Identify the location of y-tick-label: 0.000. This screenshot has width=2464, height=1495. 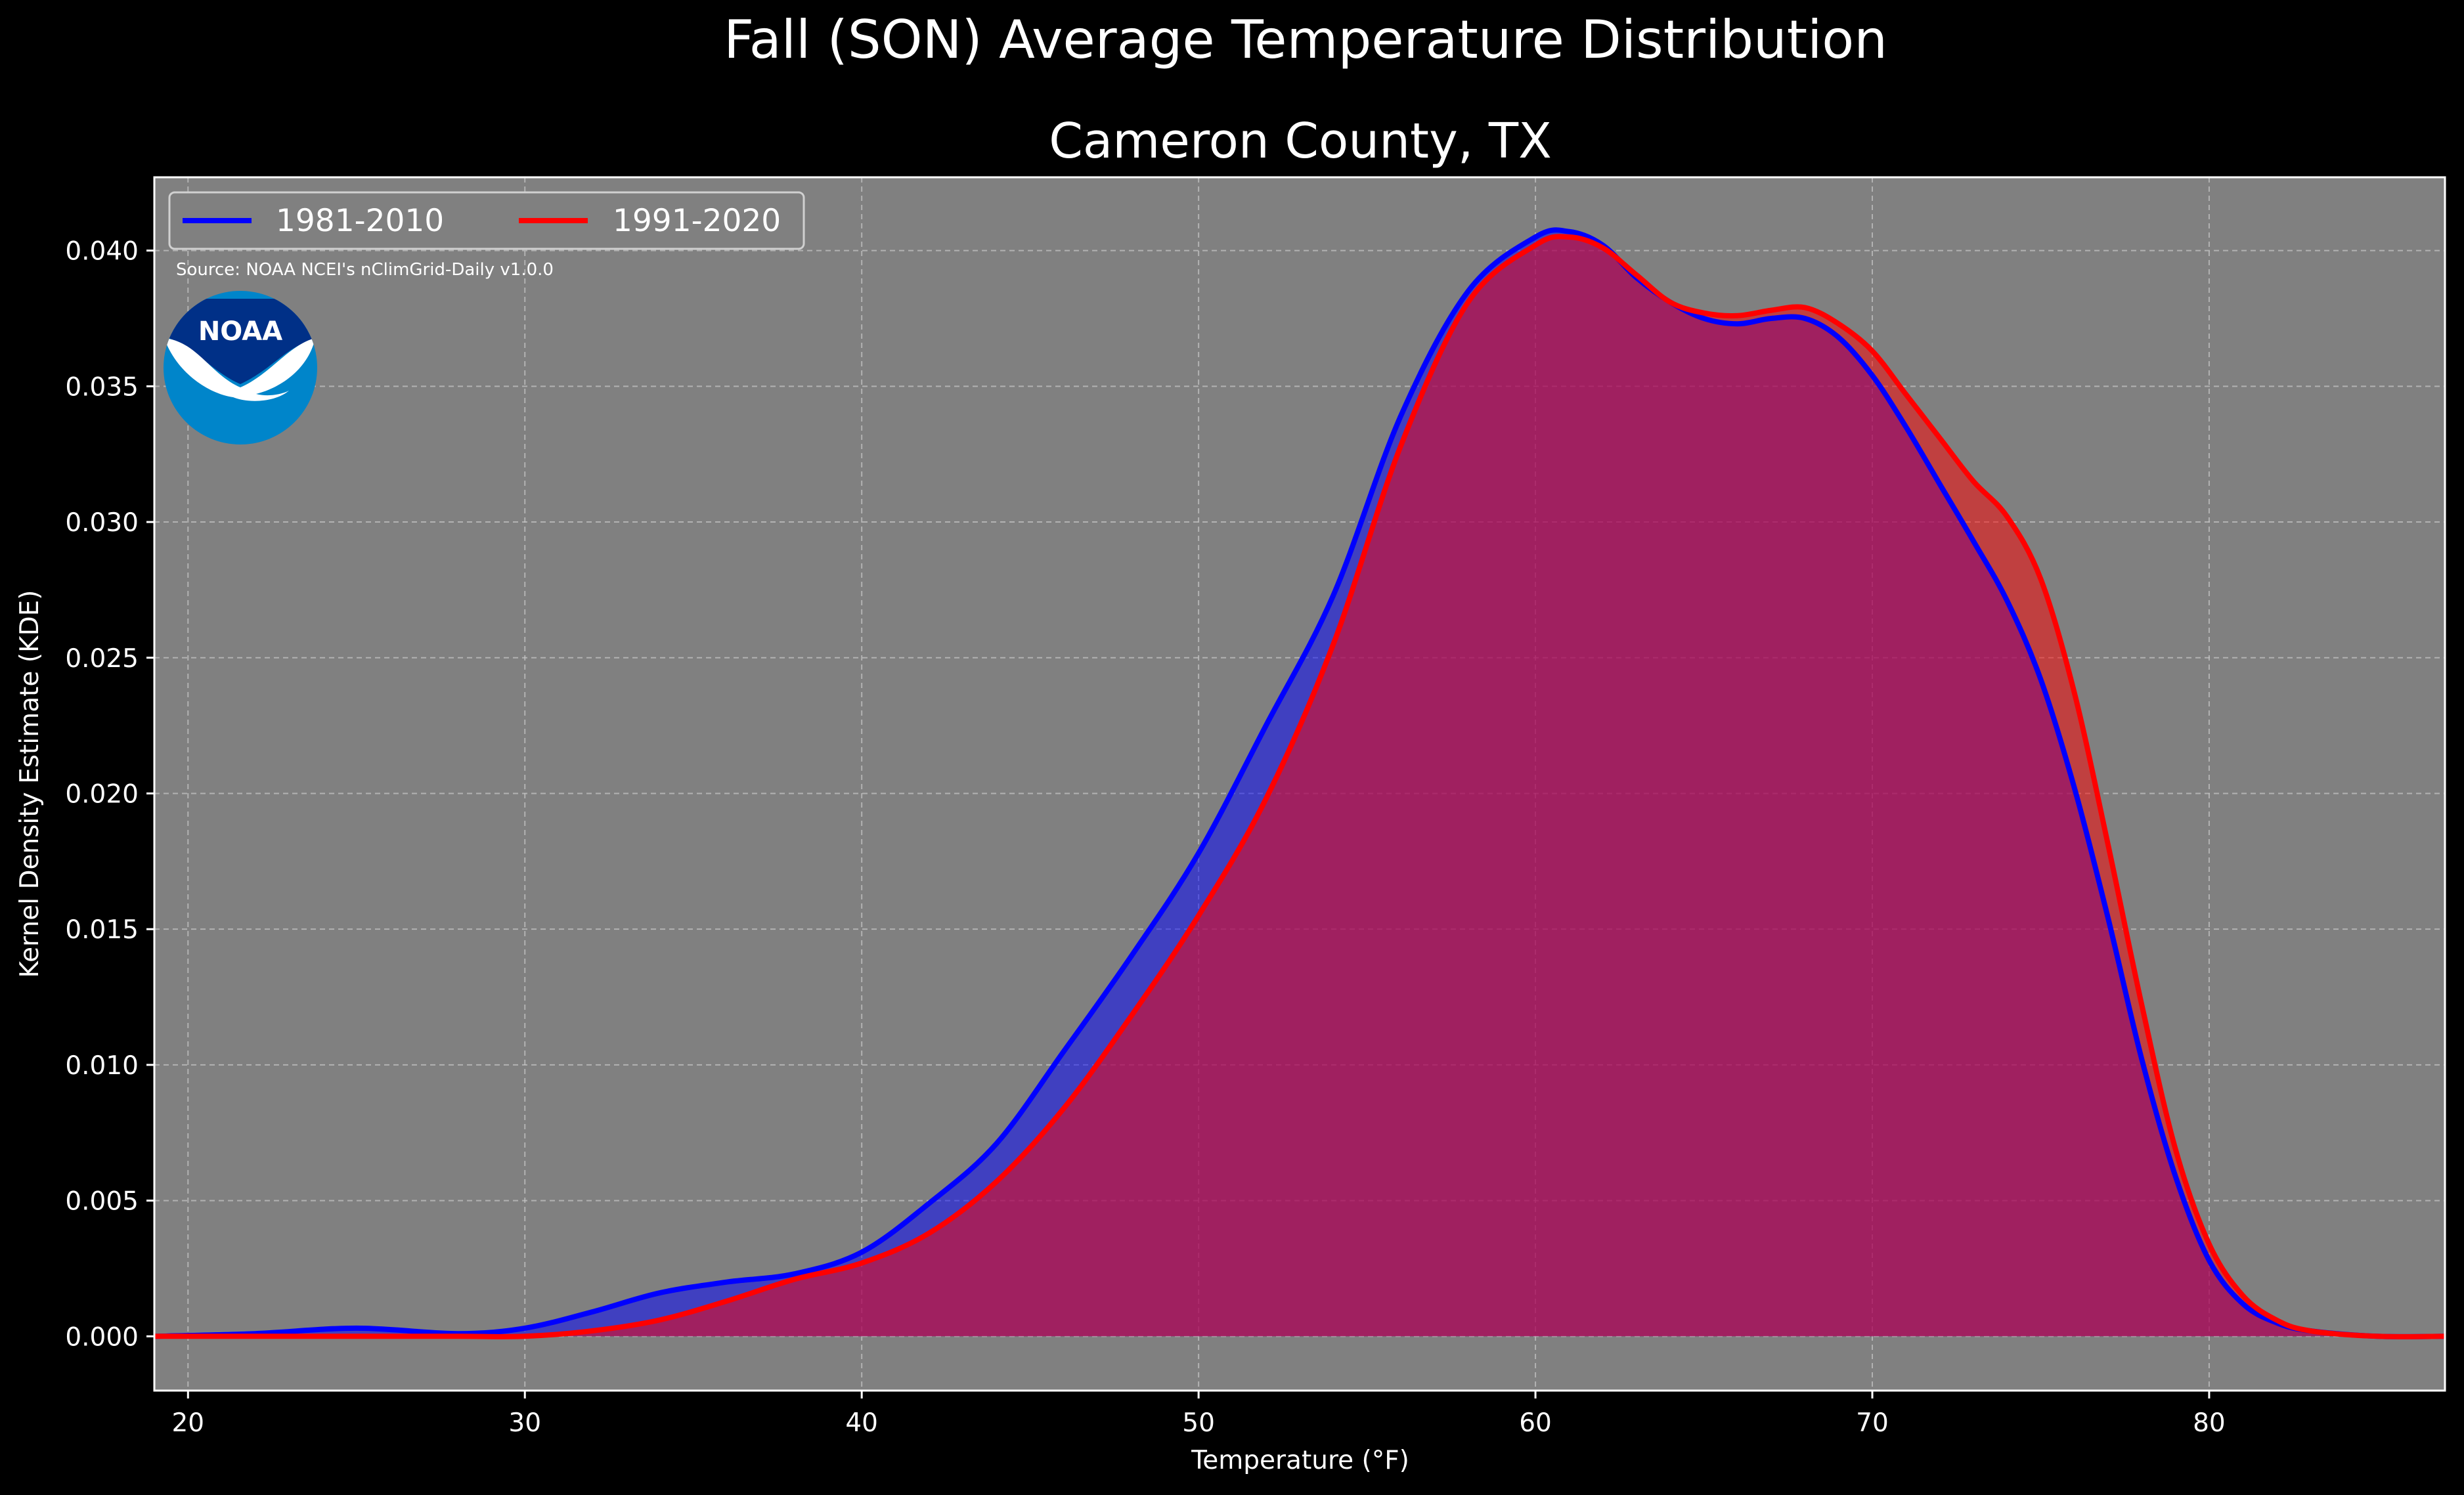
(102, 1337).